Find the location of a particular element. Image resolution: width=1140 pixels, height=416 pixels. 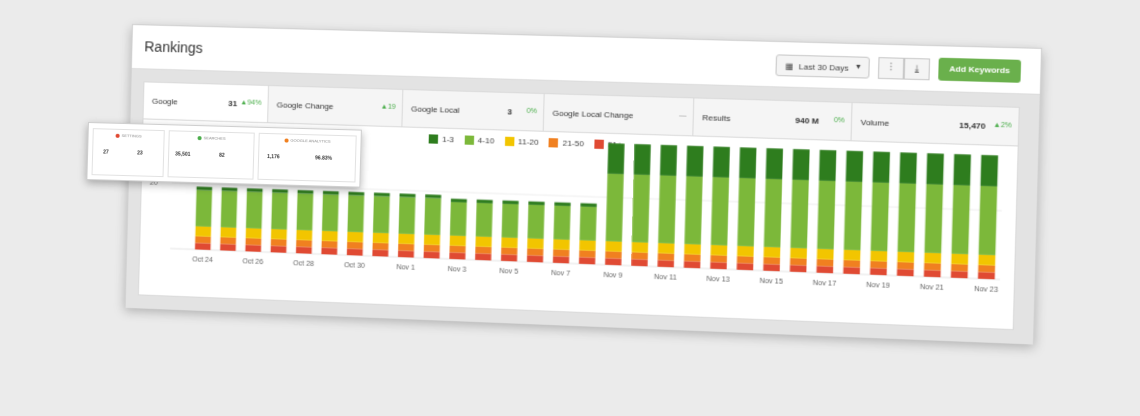

mini-card-title: SETTINGS is located at coordinates (132, 136).